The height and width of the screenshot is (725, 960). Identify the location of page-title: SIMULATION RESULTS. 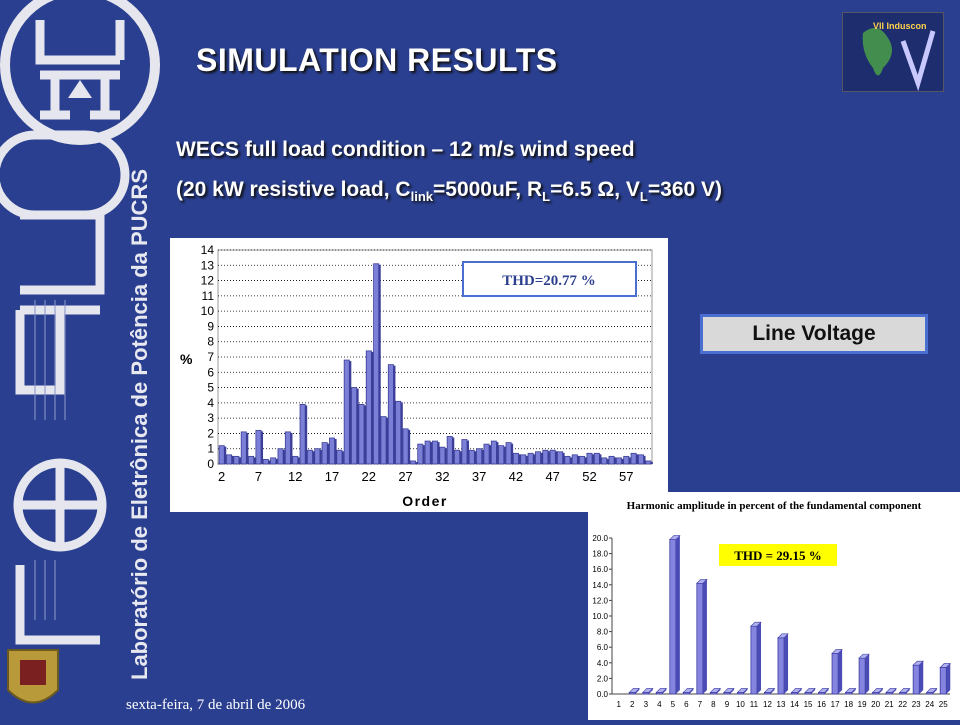
(377, 60).